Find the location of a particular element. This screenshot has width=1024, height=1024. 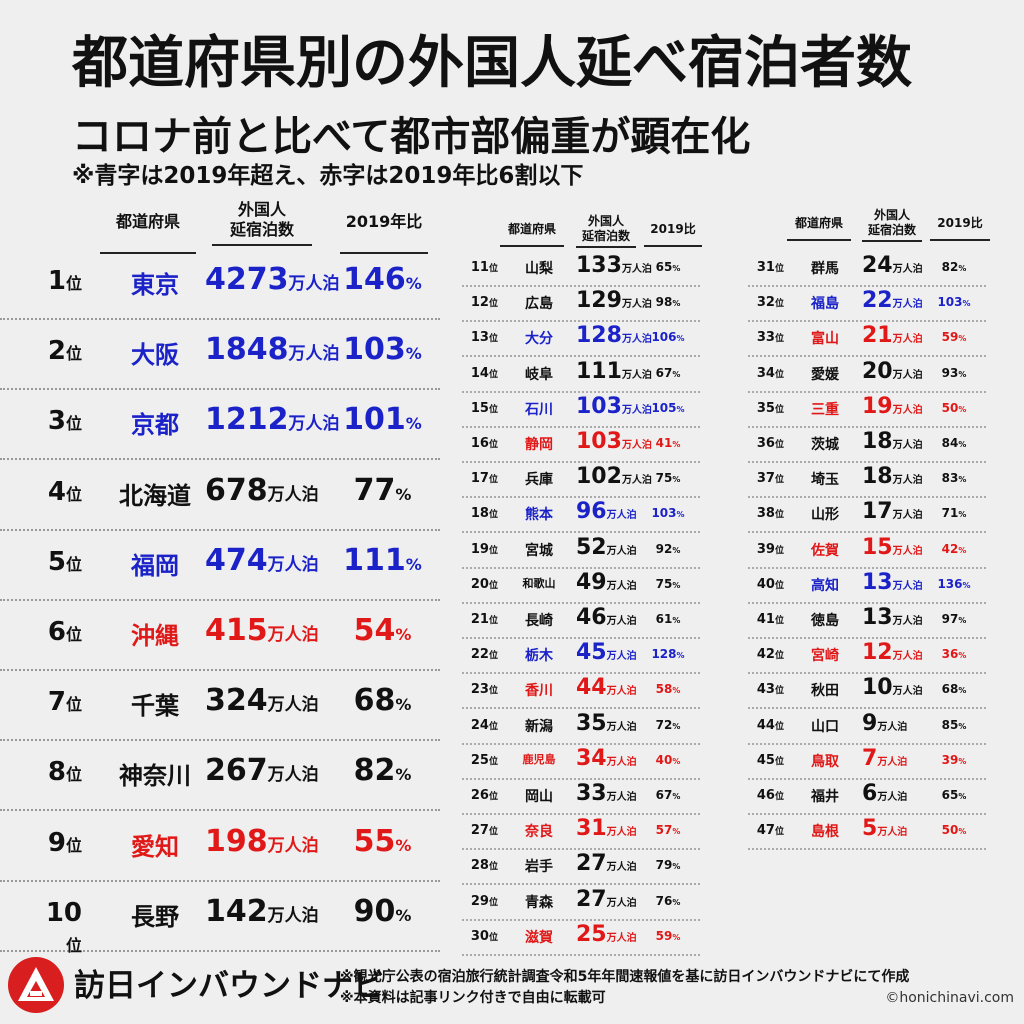

rank-number: 1 is located at coordinates (56, 281).